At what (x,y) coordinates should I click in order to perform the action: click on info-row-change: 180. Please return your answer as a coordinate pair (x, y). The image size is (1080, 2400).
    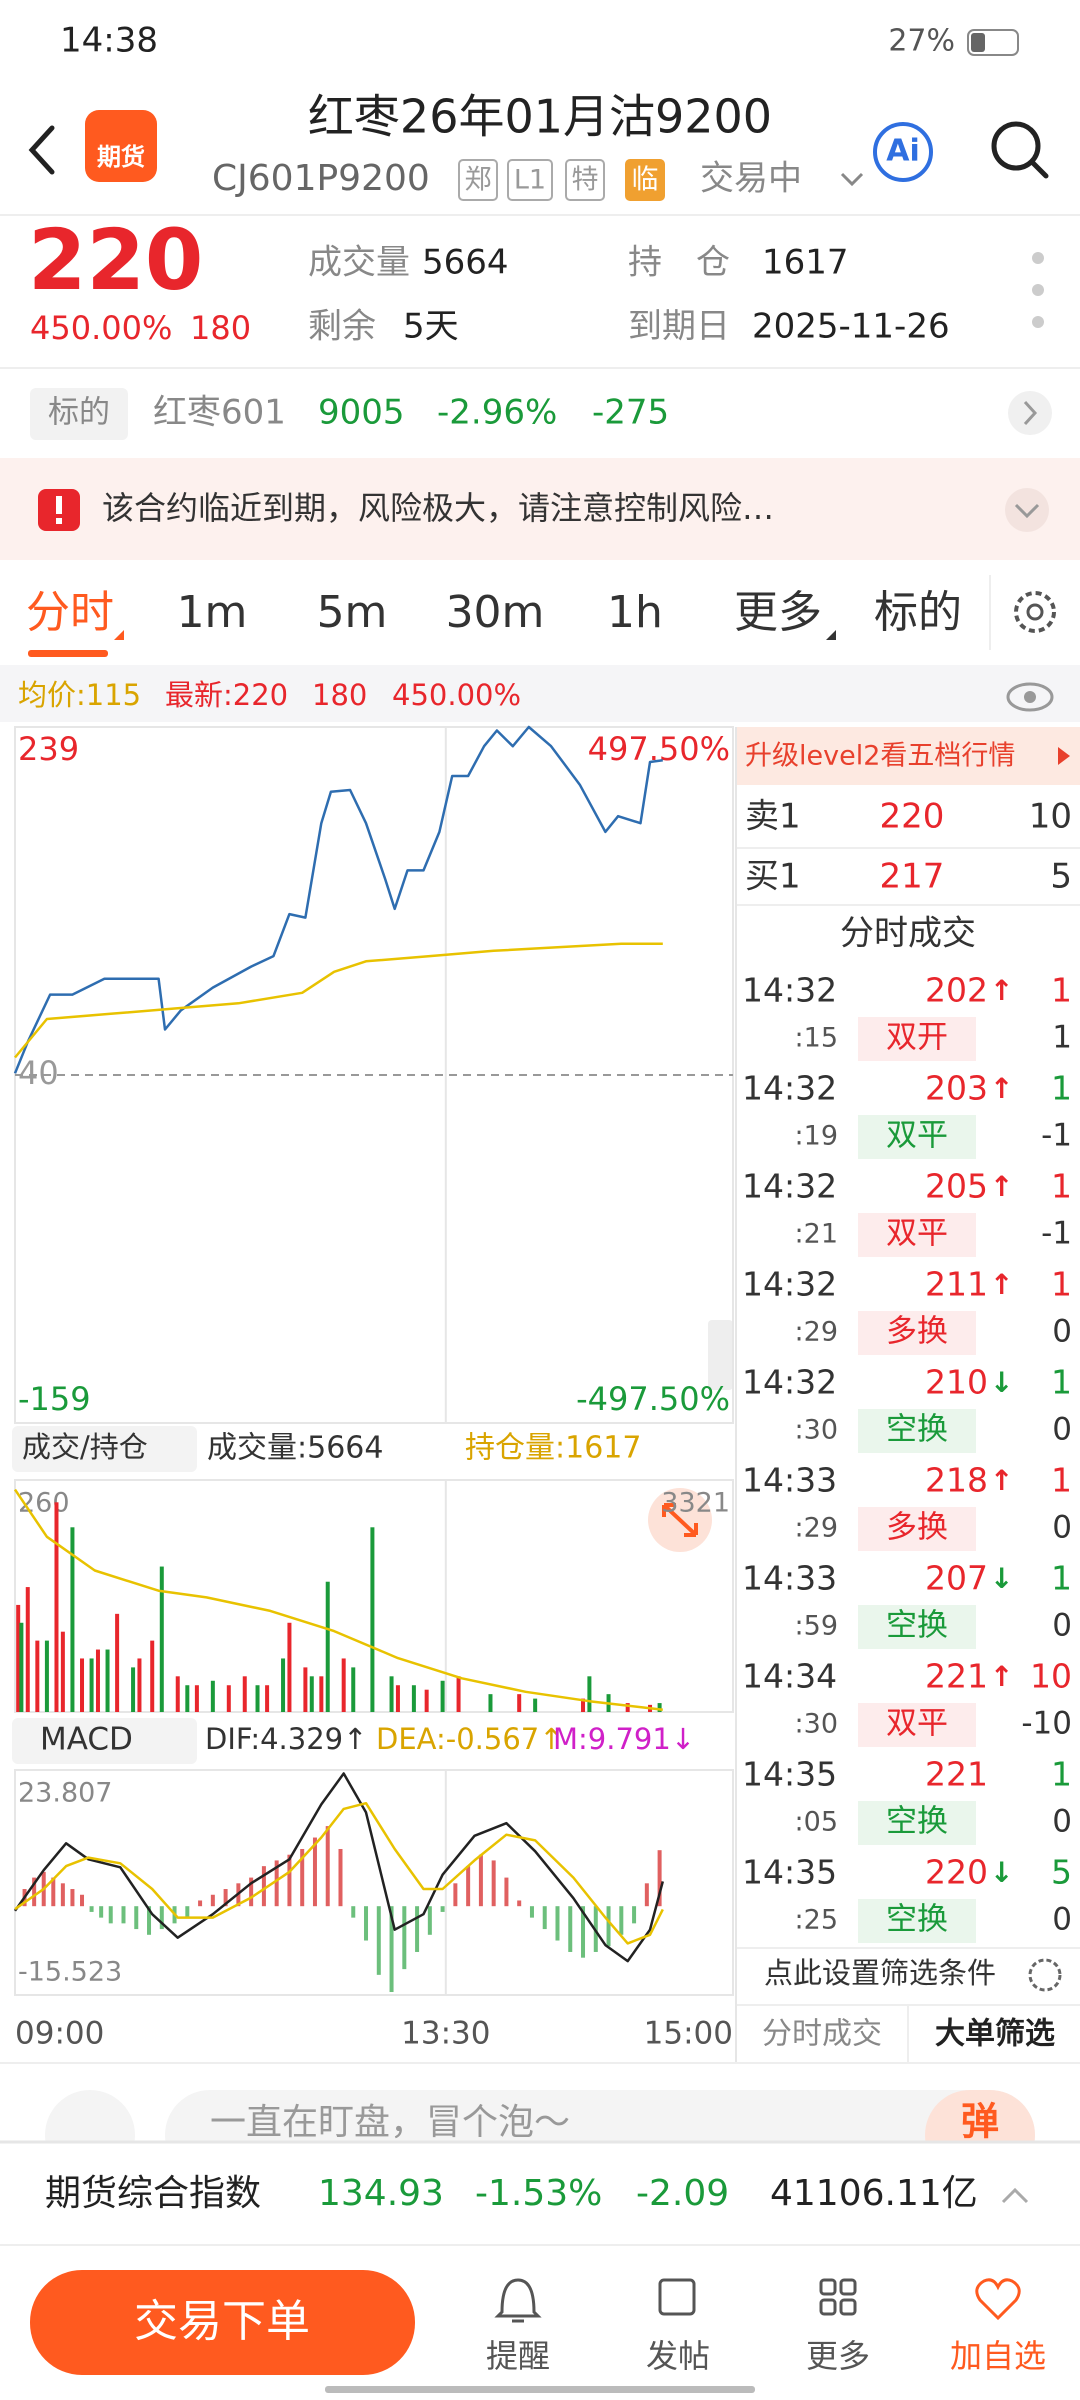
    Looking at the image, I should click on (339, 695).